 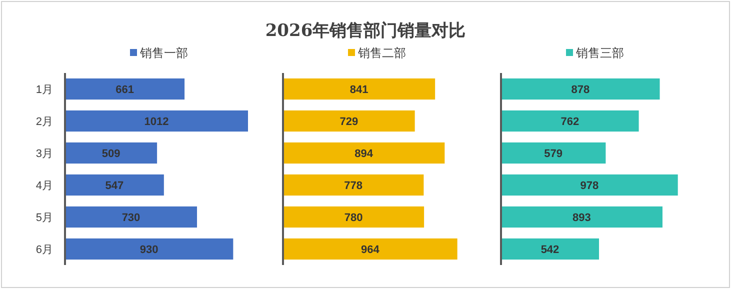 I want to click on data-label: 778, so click(x=353, y=186).